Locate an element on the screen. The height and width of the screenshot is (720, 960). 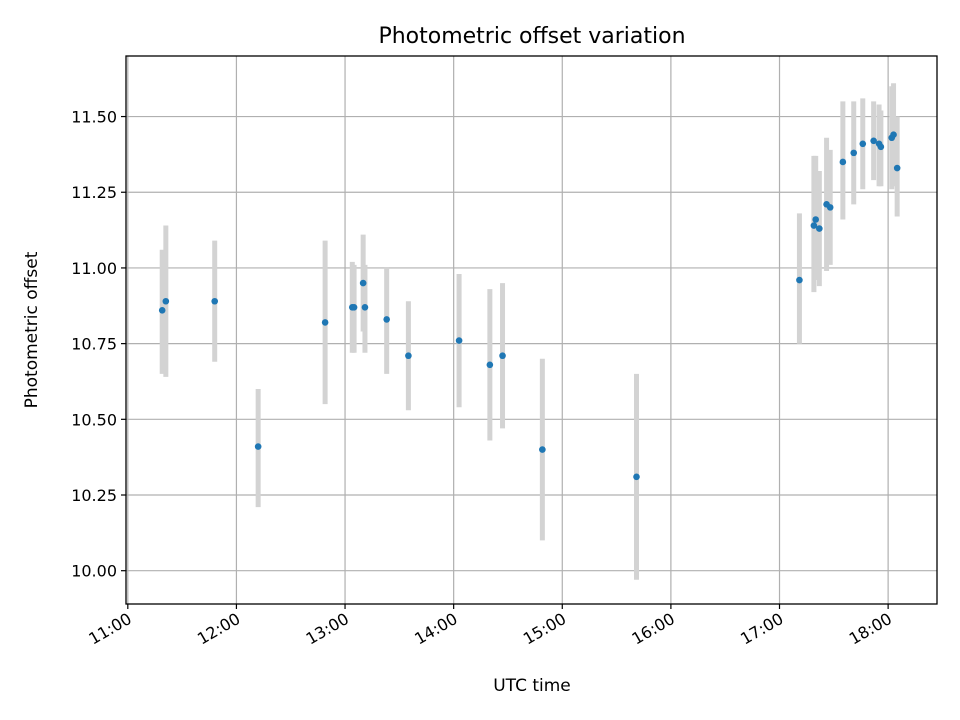
chart-title: Photometric offset variation is located at coordinates (531, 36).